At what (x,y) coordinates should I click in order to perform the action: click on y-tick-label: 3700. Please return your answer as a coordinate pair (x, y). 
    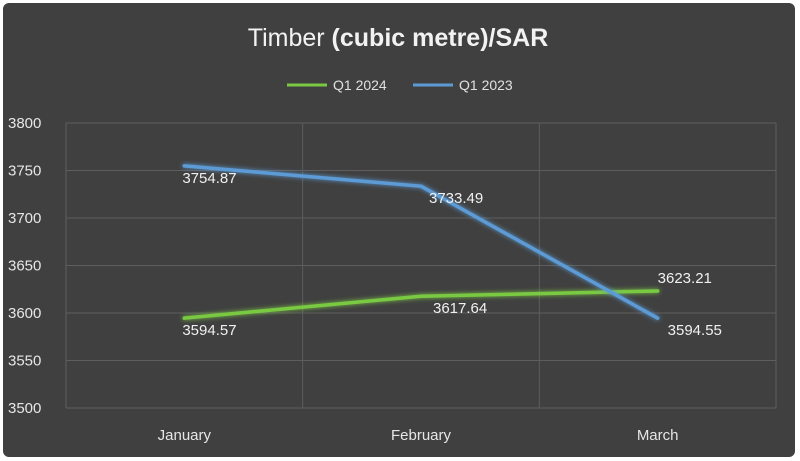
    Looking at the image, I should click on (24, 218).